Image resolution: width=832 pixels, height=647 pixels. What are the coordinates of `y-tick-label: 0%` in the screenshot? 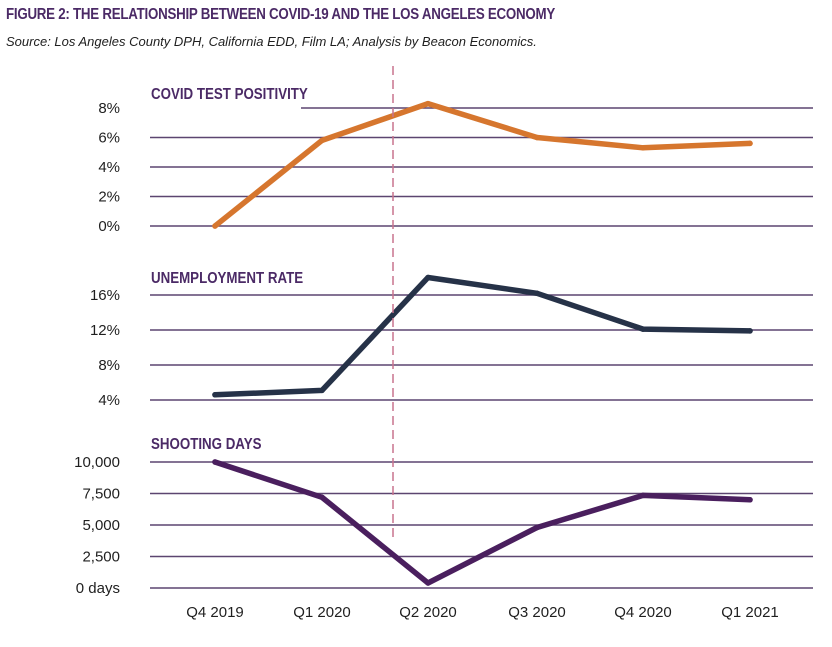 It's located at (109, 226).